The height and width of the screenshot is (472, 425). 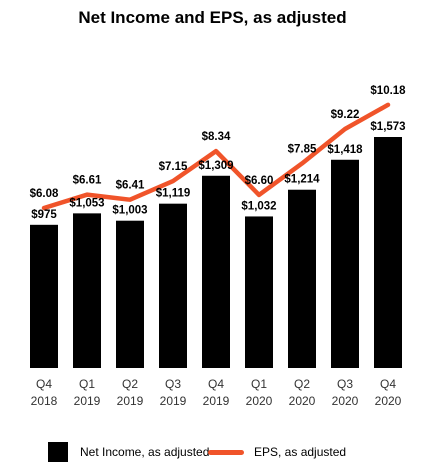 I want to click on x-tick-year-2: 2019, so click(x=130, y=401).